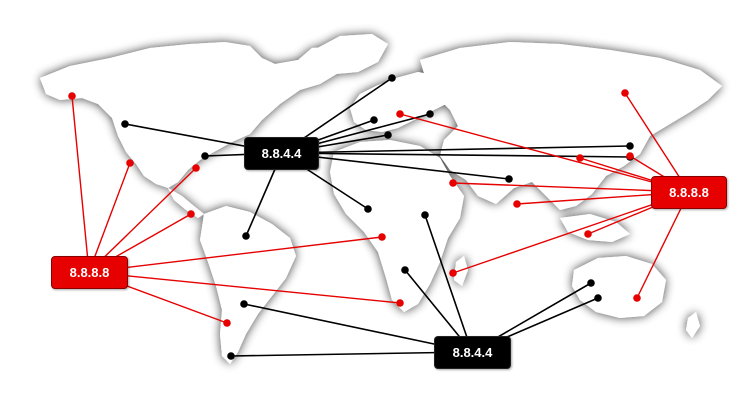 This screenshot has height=405, width=749. I want to click on greenland, so click(349, 54).